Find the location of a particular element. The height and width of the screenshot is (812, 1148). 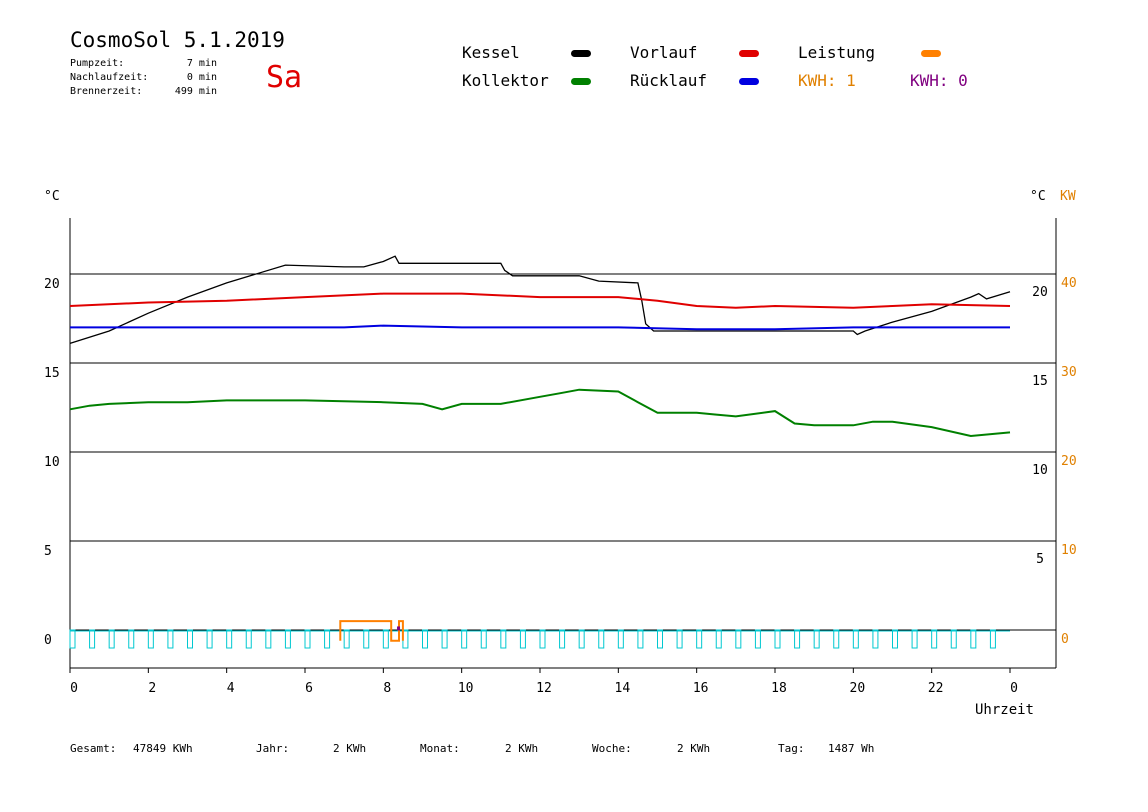

y-inner-tick-label: 20 is located at coordinates (1040, 292).